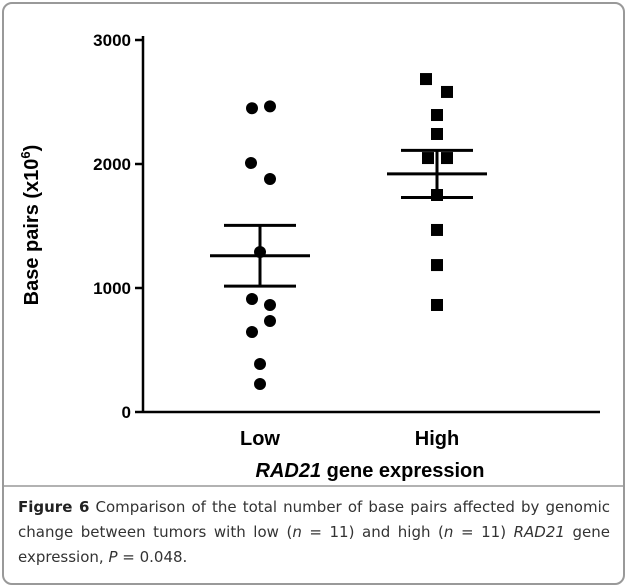 The image size is (627, 585). Describe the element at coordinates (483, 532) in the screenshot. I see `caption-text: = 11)` at that location.